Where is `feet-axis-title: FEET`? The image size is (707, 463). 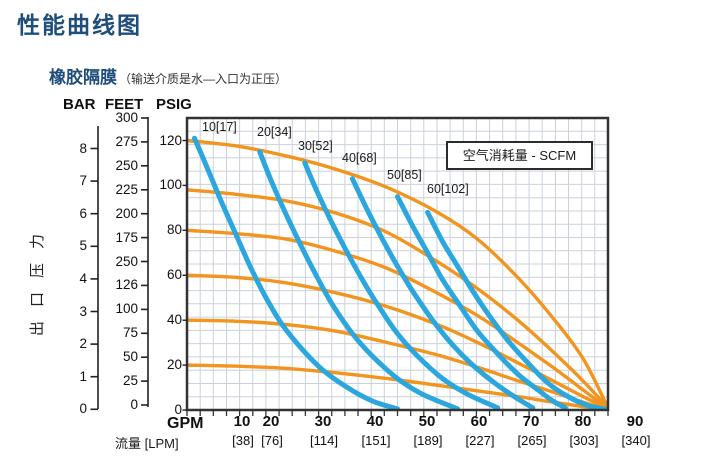
feet-axis-title: FEET is located at coordinates (124, 104).